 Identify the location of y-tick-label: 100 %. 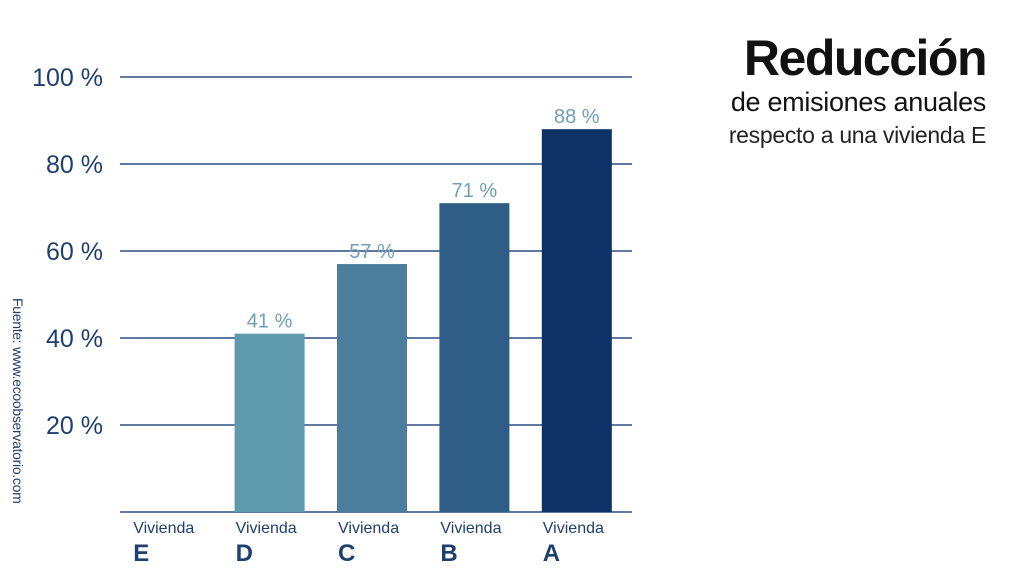
(67, 78).